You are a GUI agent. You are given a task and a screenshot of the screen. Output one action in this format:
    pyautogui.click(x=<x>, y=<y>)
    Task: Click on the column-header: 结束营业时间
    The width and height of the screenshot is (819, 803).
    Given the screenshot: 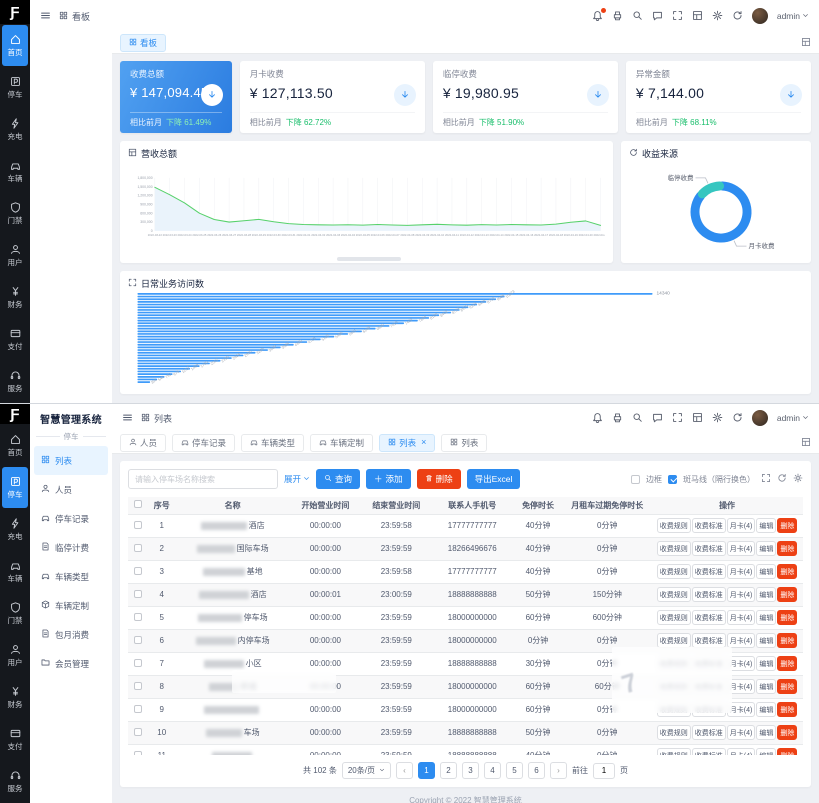 What is the action you would take?
    pyautogui.click(x=396, y=506)
    